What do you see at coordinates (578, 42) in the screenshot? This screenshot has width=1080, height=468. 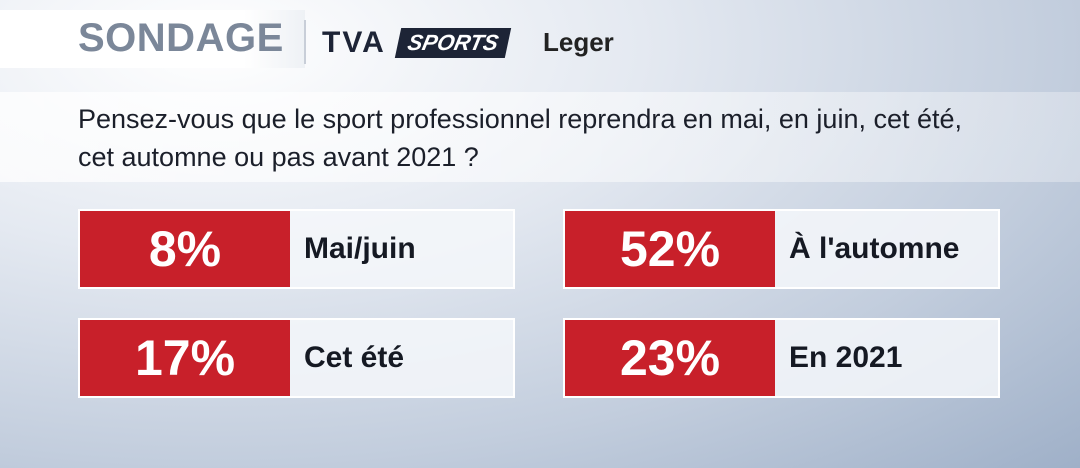 I see `logo-leger: Leger` at bounding box center [578, 42].